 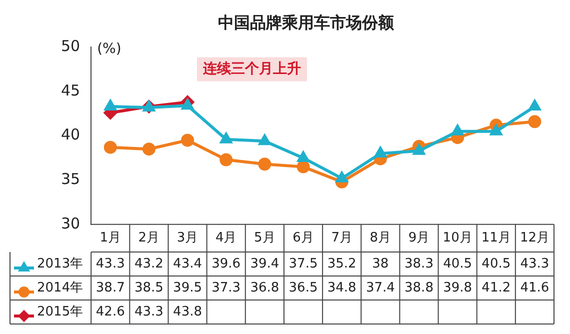 What do you see at coordinates (265, 264) in the screenshot?
I see `data-label: 39.4` at bounding box center [265, 264].